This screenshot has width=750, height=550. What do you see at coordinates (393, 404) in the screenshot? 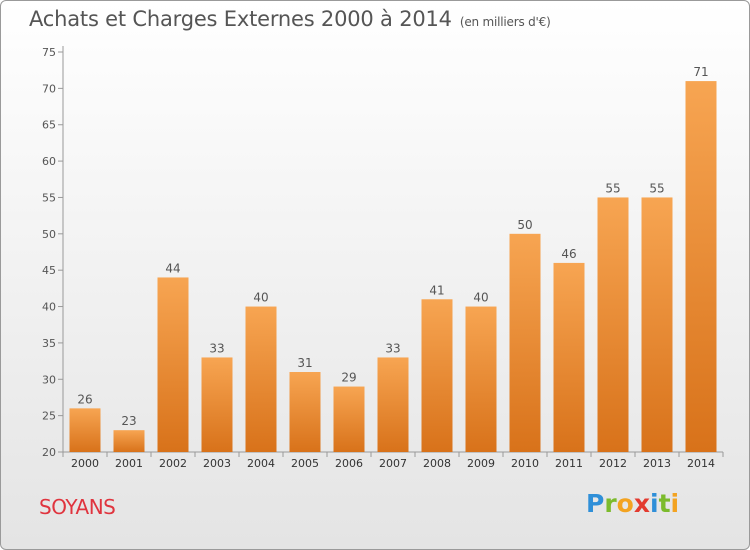
I see `bar-2007` at bounding box center [393, 404].